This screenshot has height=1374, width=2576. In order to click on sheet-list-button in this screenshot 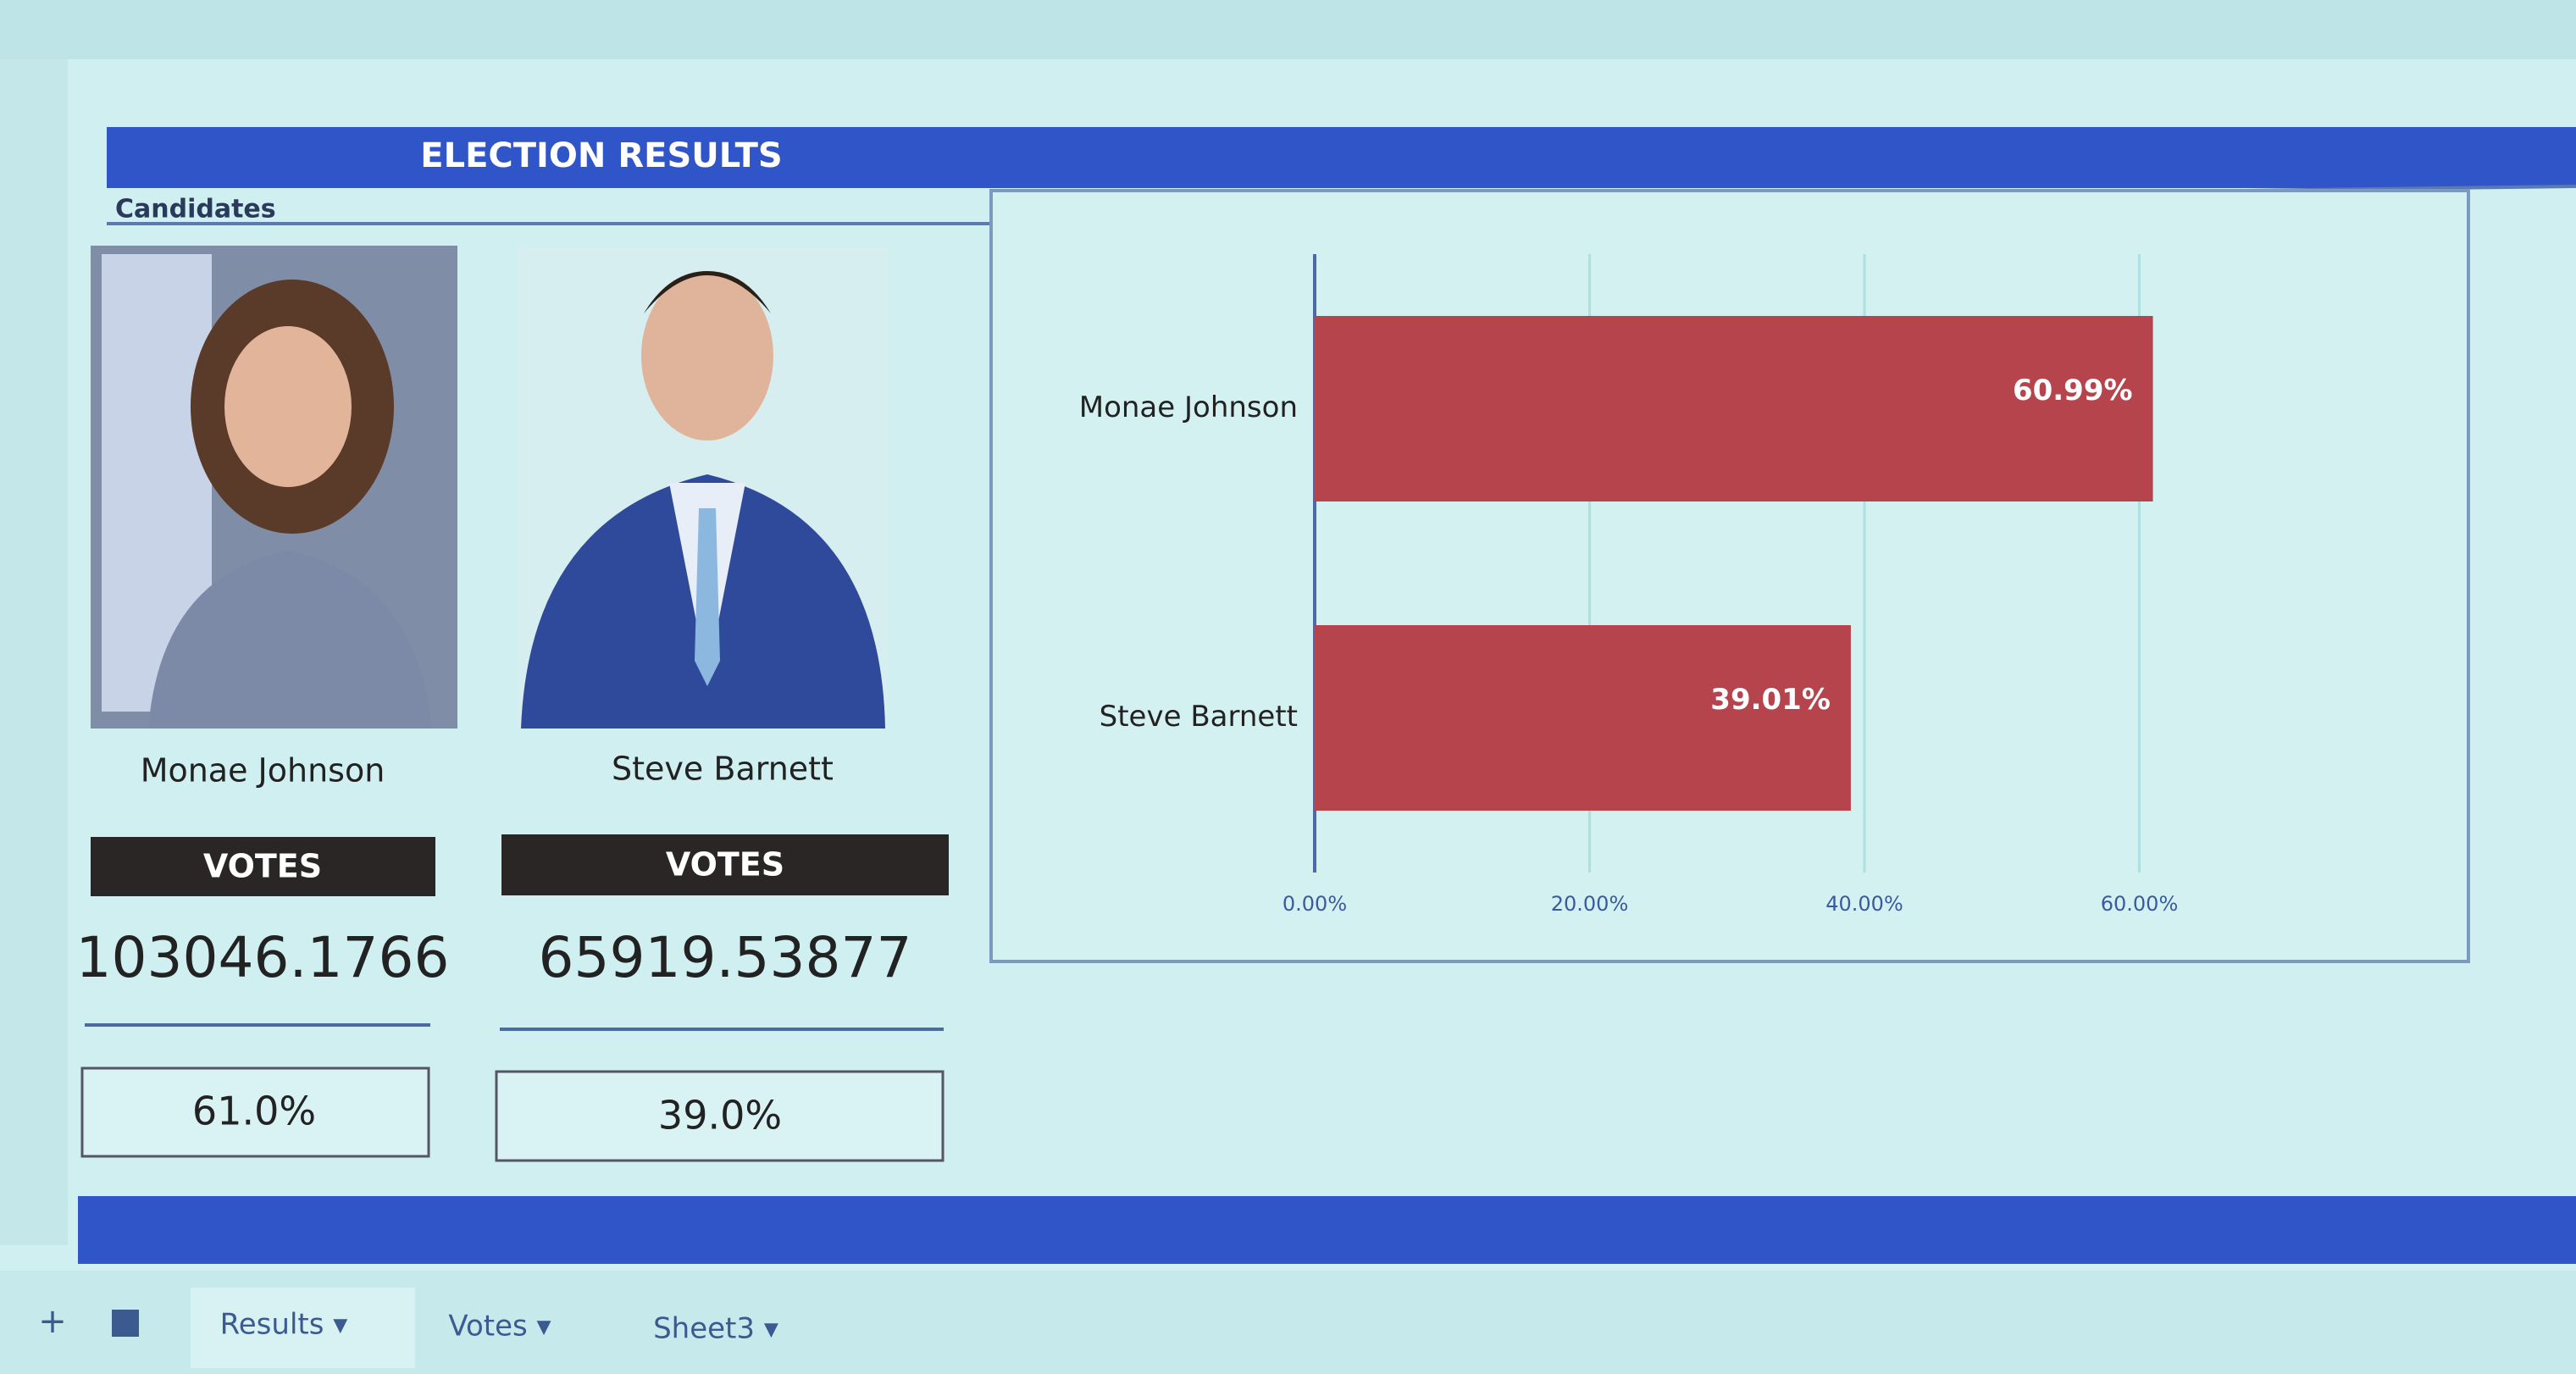, I will do `click(125, 1323)`.